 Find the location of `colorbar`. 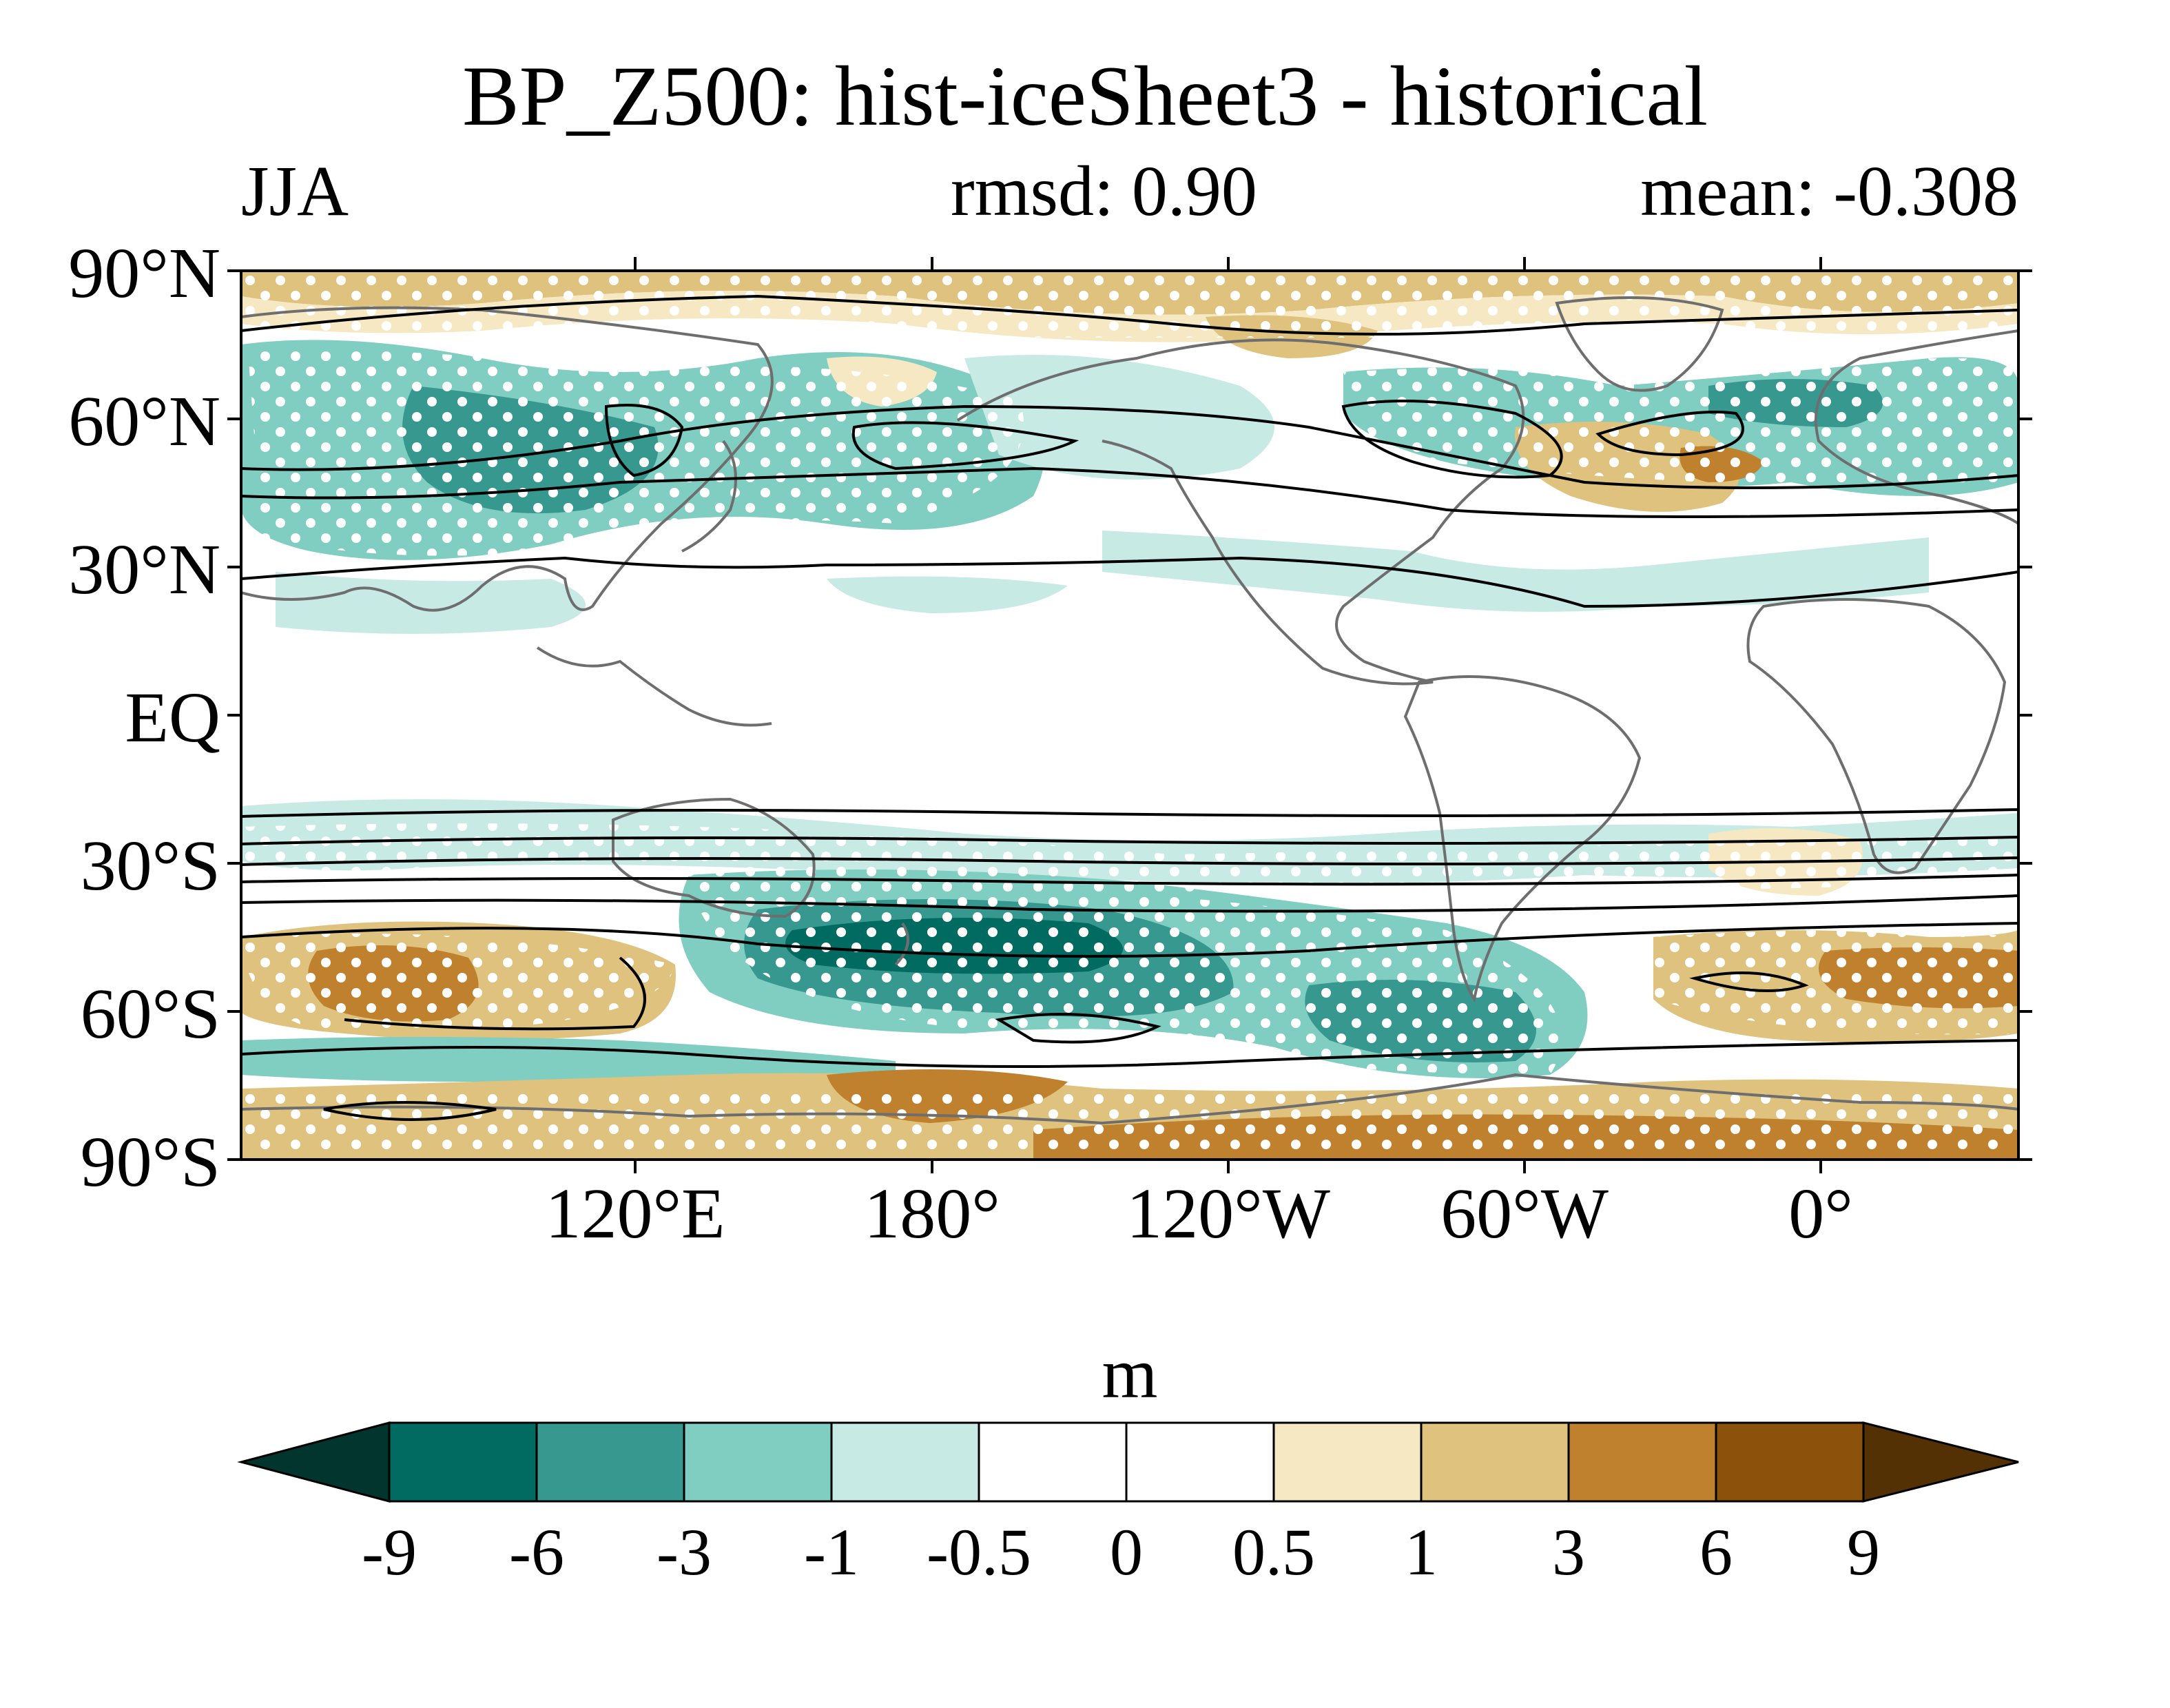

colorbar is located at coordinates (1128, 1462).